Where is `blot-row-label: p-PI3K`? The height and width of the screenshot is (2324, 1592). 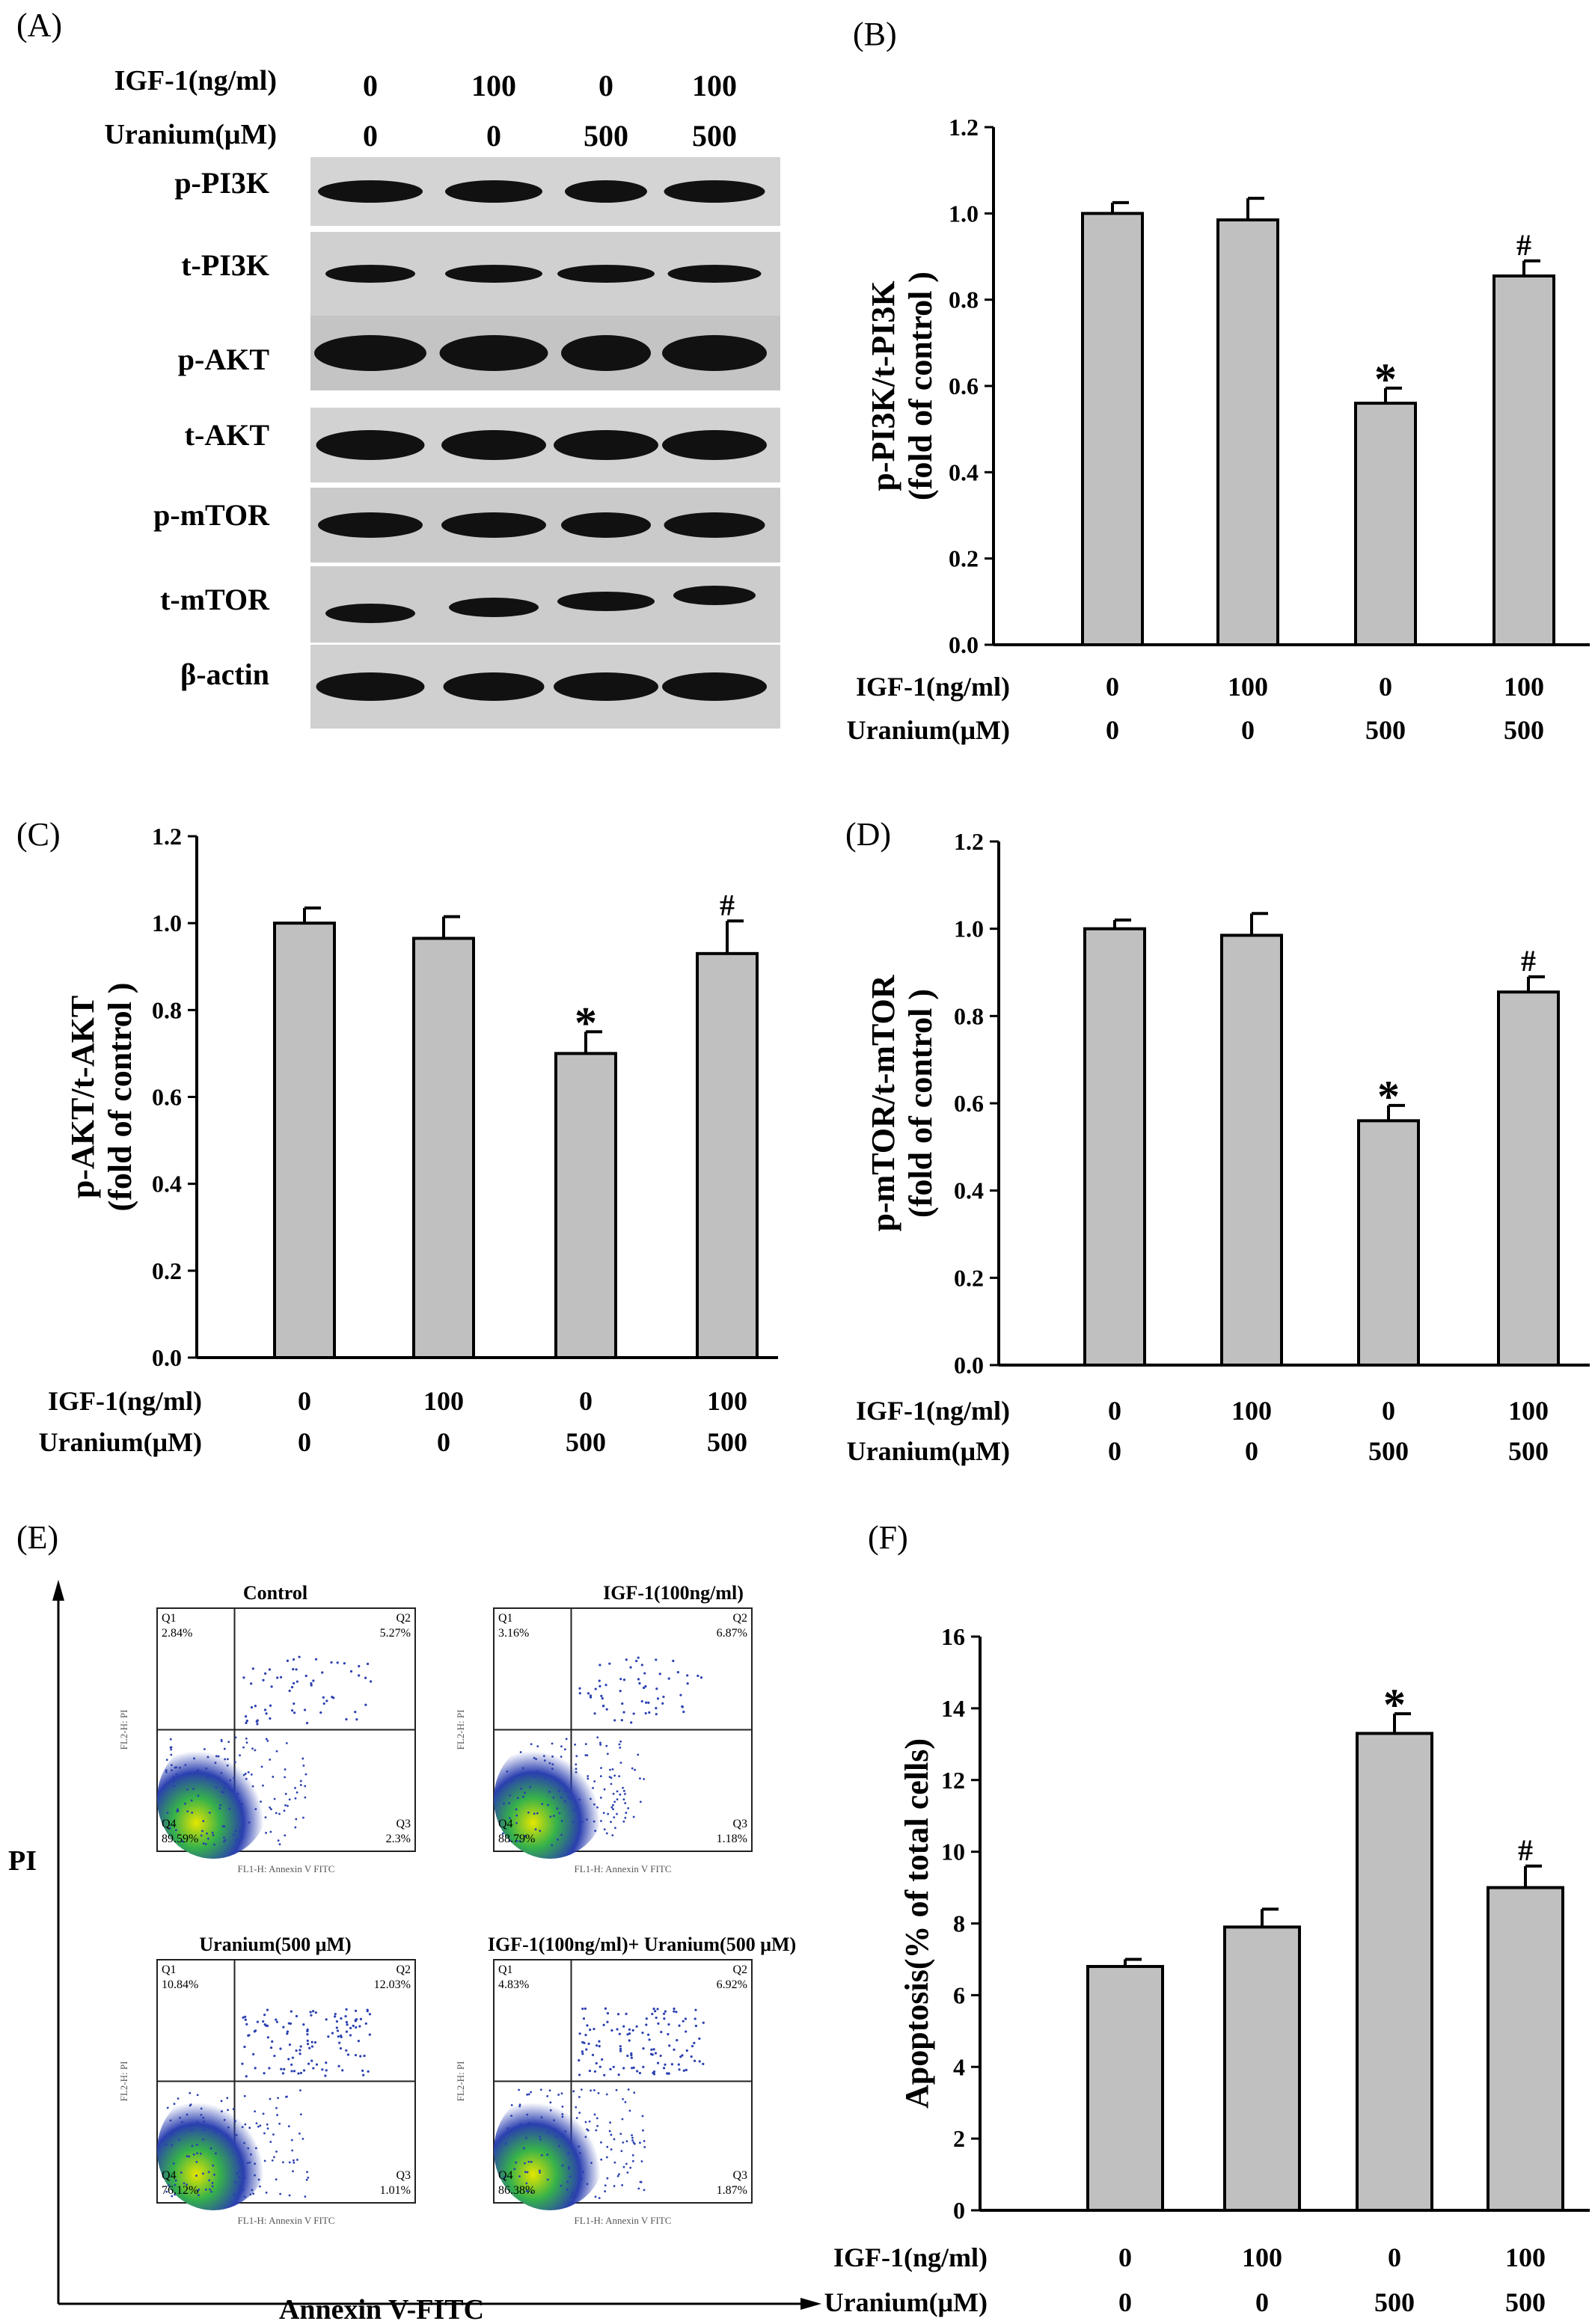
blot-row-label: p-PI3K is located at coordinates (221, 183).